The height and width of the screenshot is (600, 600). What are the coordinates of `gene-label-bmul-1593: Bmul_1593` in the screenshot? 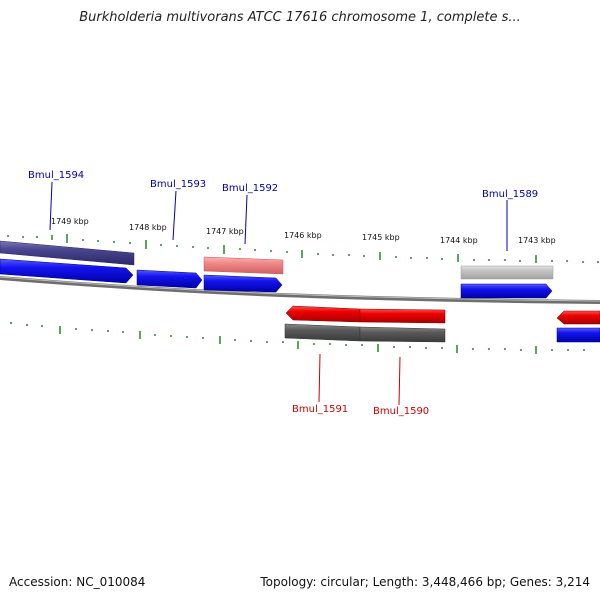 It's located at (178, 184).